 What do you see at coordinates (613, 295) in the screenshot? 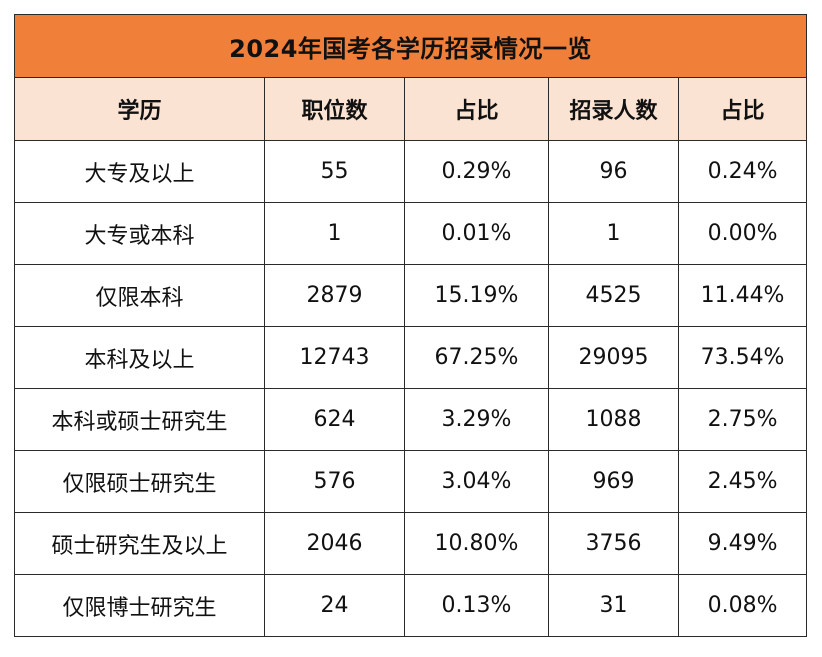
I see `cell-recruits: 4525` at bounding box center [613, 295].